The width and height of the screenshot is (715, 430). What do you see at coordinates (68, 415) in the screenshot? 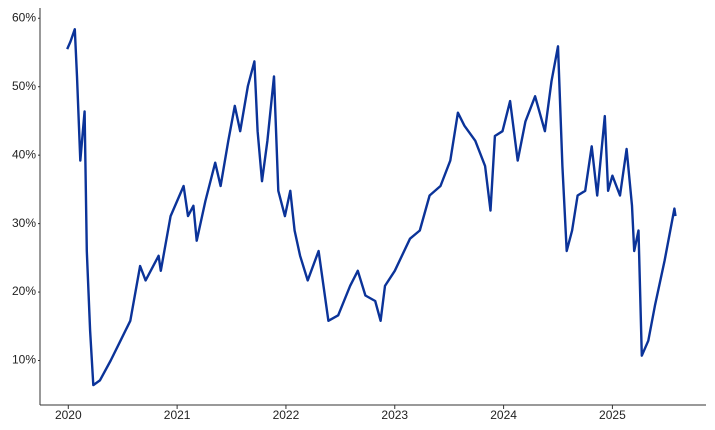
I see `x-tick-label: 2020` at bounding box center [68, 415].